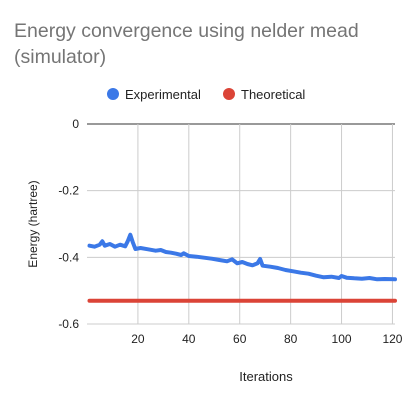 Image resolution: width=415 pixels, height=403 pixels. I want to click on x-tick-label: 20, so click(138, 339).